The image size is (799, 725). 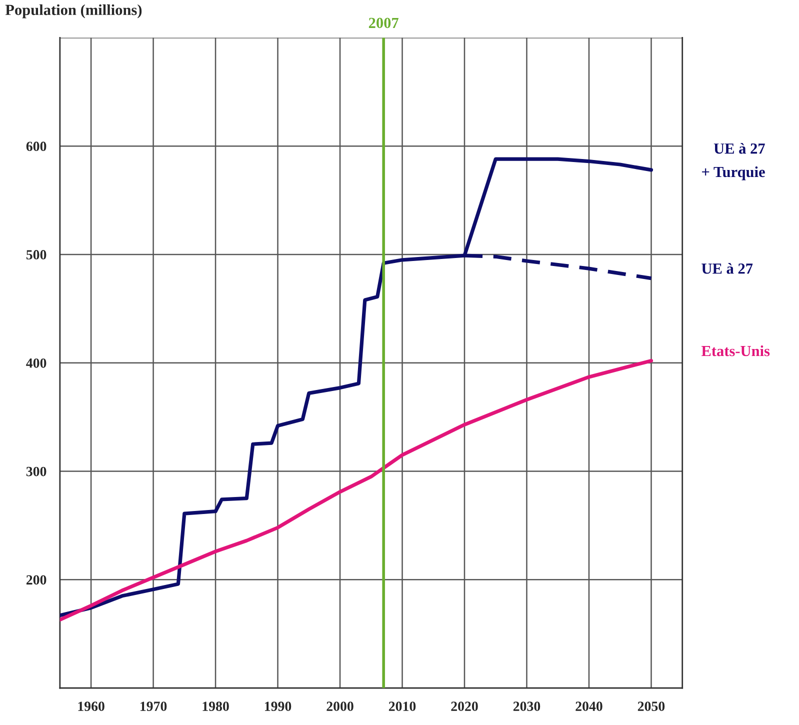 What do you see at coordinates (735, 350) in the screenshot?
I see `text: Etats-Unis` at bounding box center [735, 350].